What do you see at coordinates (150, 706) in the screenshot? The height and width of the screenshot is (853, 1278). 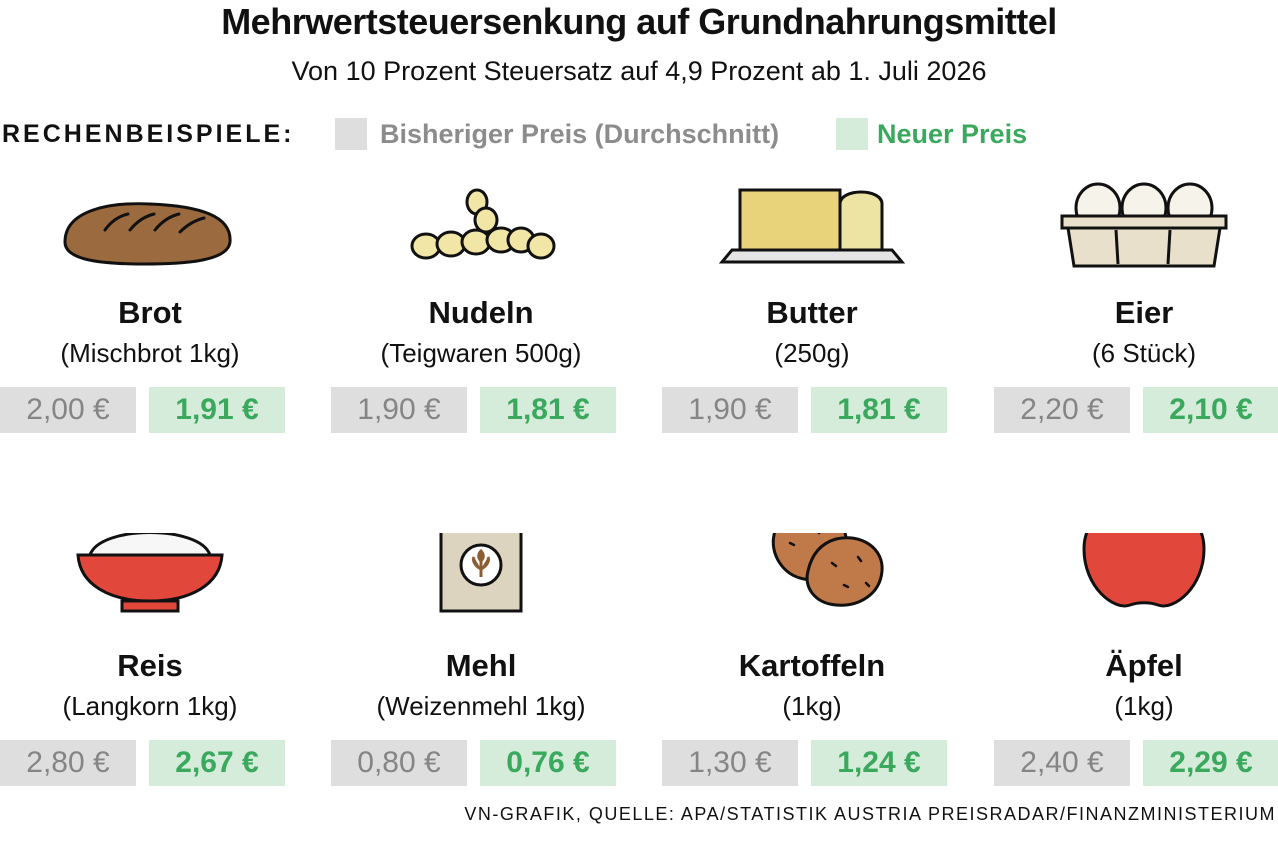 I see `item-detail: (Langkorn 1kg)` at bounding box center [150, 706].